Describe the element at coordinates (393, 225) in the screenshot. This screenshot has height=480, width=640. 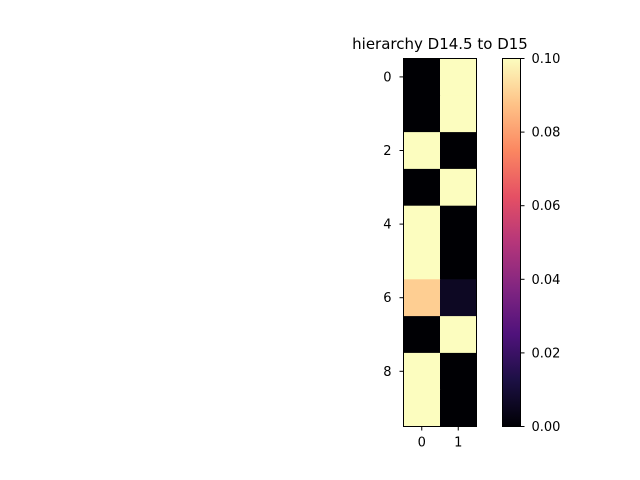
I see `y-axis: 0 2 4 6 8` at that location.